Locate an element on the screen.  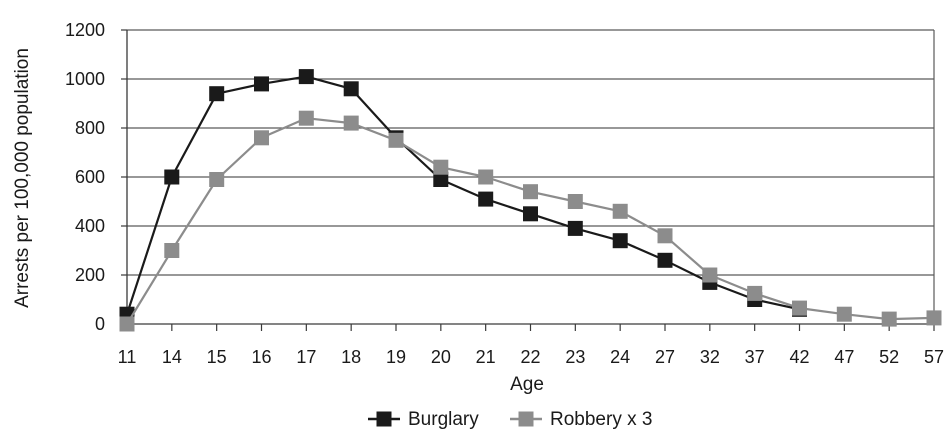
x-tick-label: 17 is located at coordinates (306, 357).